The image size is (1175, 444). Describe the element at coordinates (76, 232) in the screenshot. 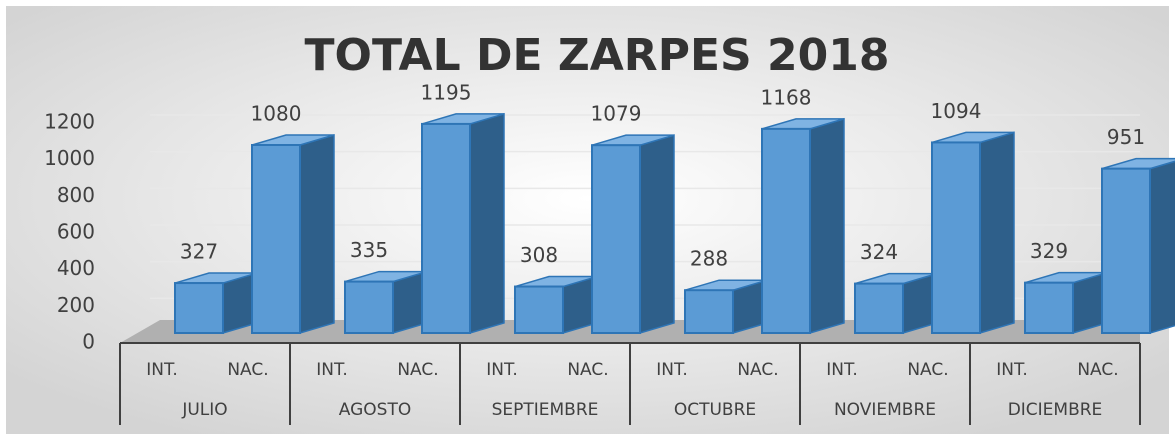

I see `y-tick-label: 600` at that location.